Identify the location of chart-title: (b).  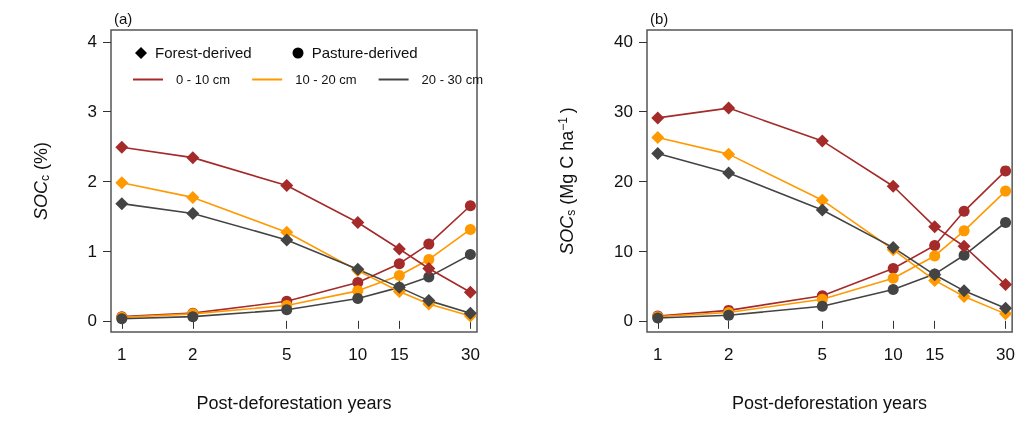
(659, 18).